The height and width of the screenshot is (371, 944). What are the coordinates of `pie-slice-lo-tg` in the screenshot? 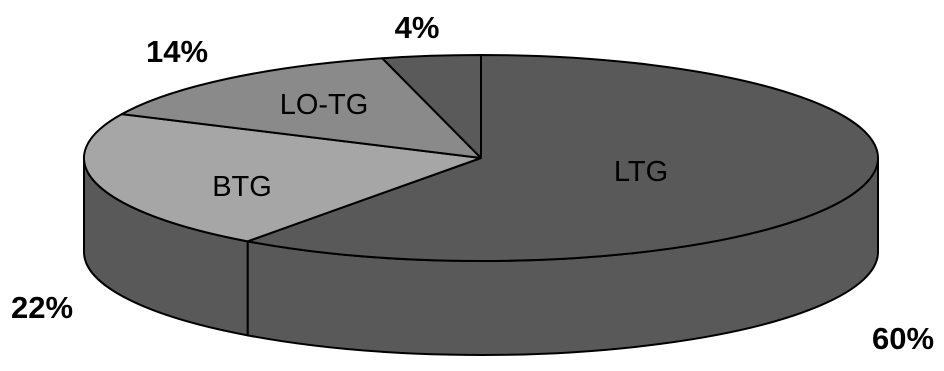 It's located at (301, 108).